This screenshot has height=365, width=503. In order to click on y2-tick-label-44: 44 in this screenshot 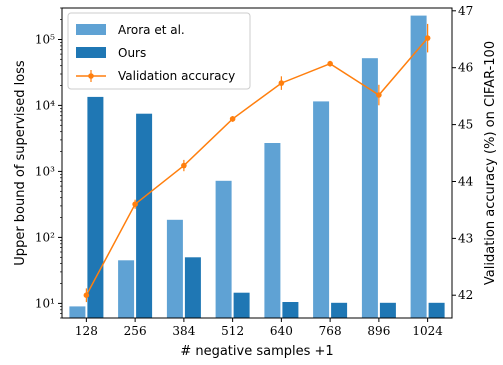, I will do `click(466, 182)`.